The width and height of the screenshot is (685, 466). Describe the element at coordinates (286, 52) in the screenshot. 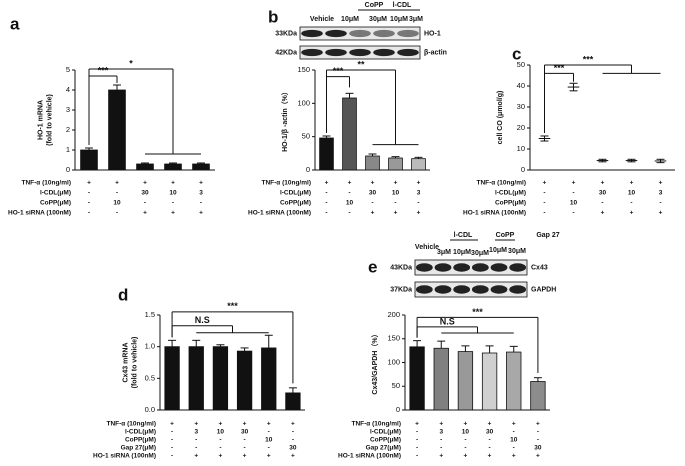

I see `band-size: 42KDa` at that location.